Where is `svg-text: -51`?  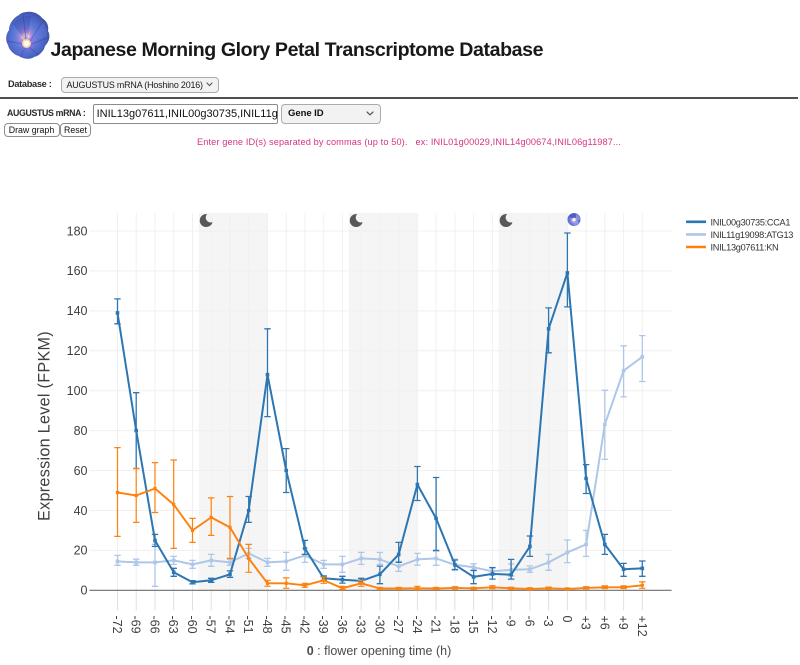
svg-text: -51 is located at coordinates (248, 625).